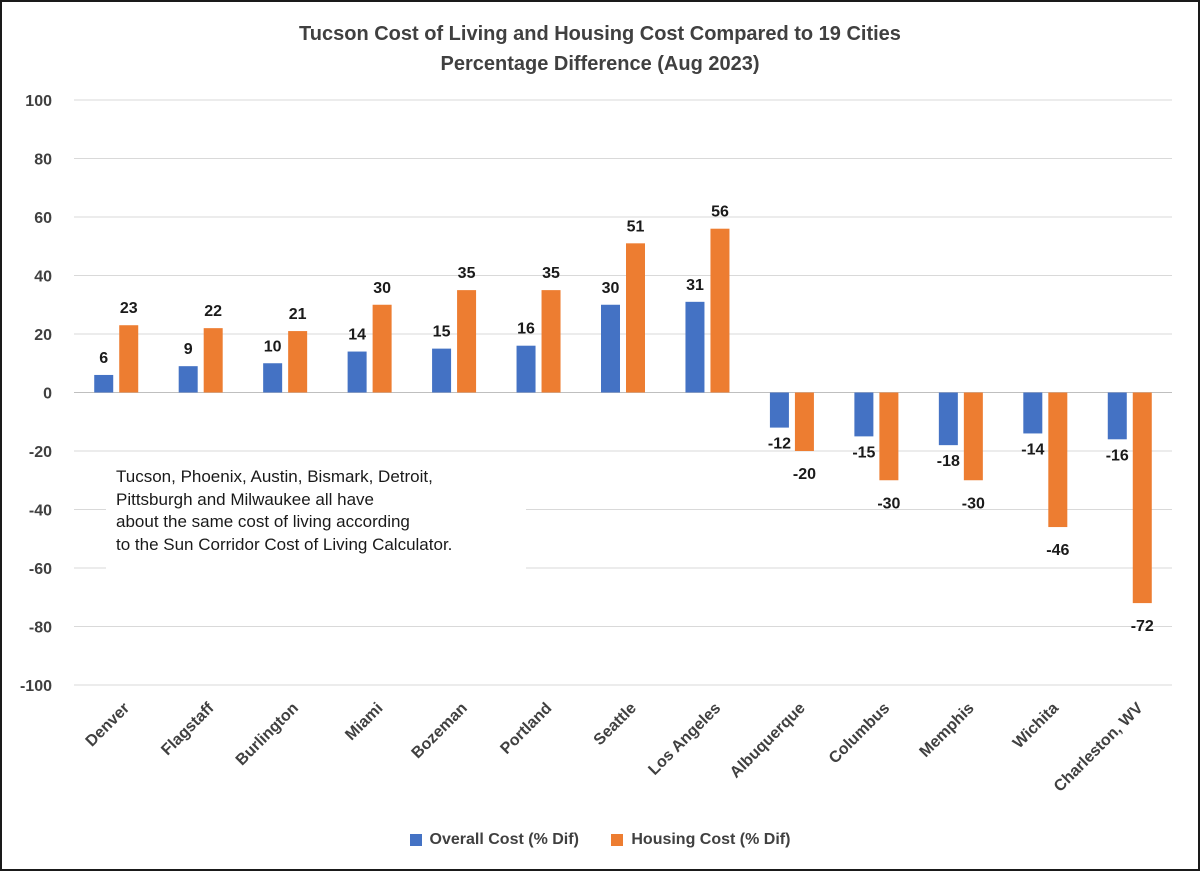 The image size is (1200, 871). Describe the element at coordinates (188, 349) in the screenshot. I see `data-label: 9` at that location.